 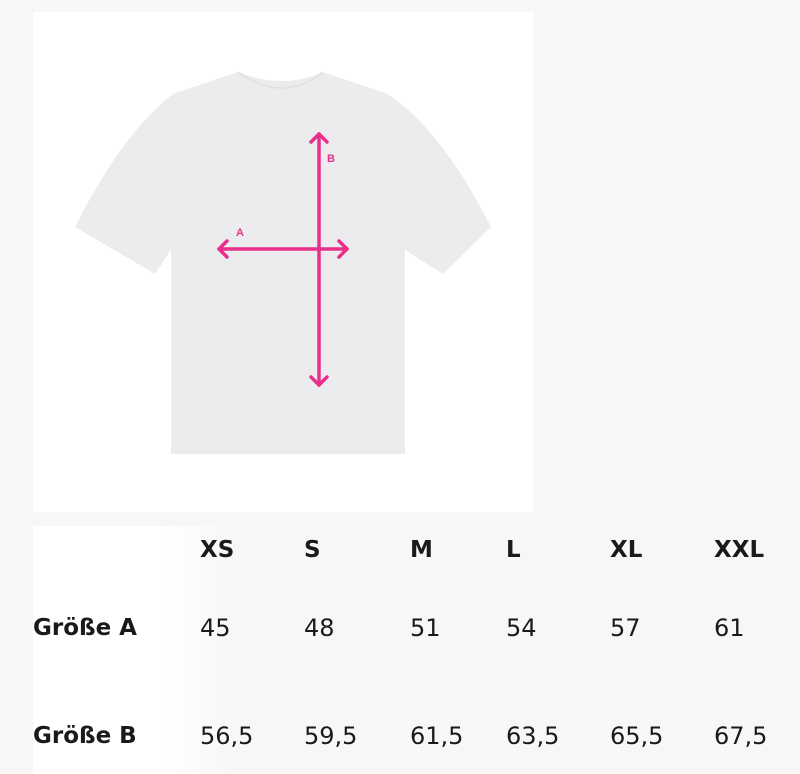 What do you see at coordinates (425, 628) in the screenshot?
I see `cell-value: 51` at bounding box center [425, 628].